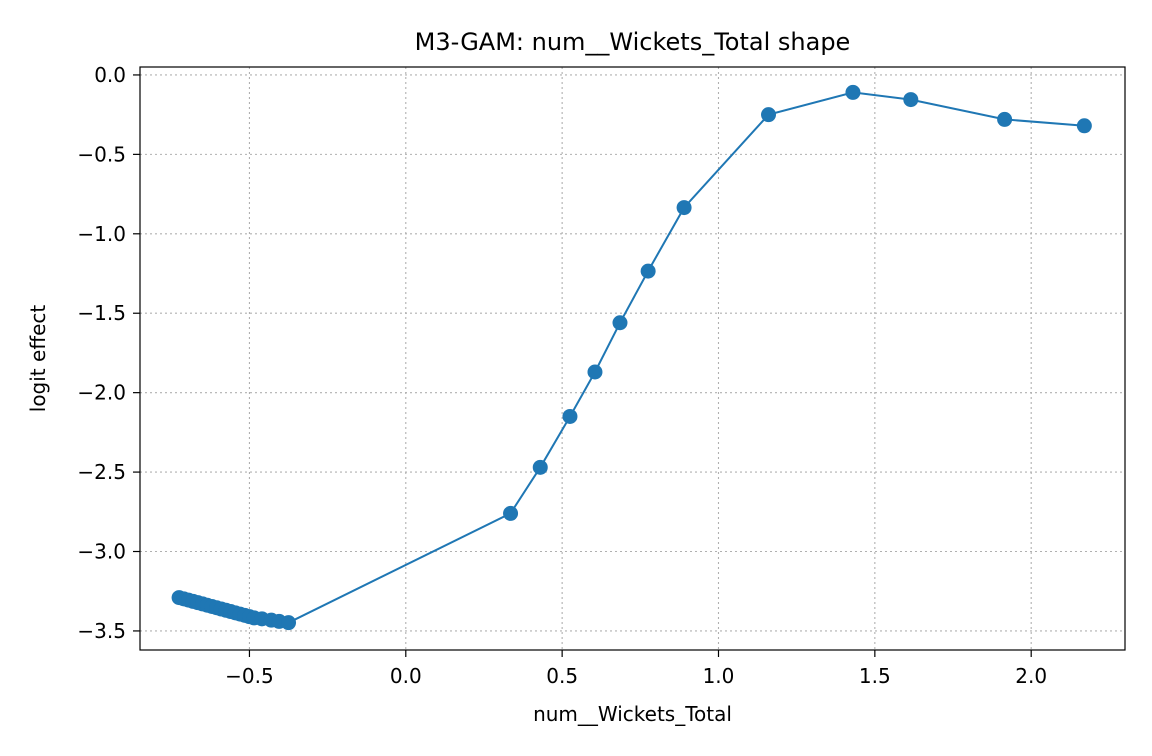 The image size is (1152, 756). Describe the element at coordinates (101, 472) in the screenshot. I see `y-tick-label: −2.5` at that location.